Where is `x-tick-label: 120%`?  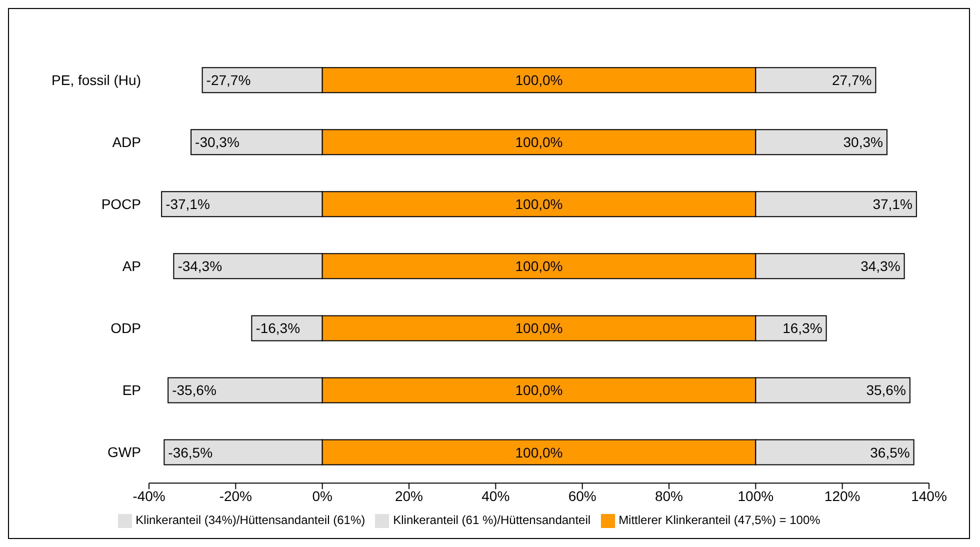
x-tick-label: 120% is located at coordinates (842, 496).